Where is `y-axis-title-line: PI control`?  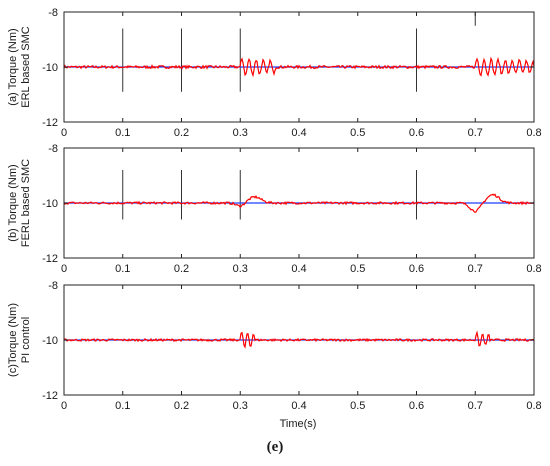
y-axis-title-line: PI control is located at coordinates (26, 340).